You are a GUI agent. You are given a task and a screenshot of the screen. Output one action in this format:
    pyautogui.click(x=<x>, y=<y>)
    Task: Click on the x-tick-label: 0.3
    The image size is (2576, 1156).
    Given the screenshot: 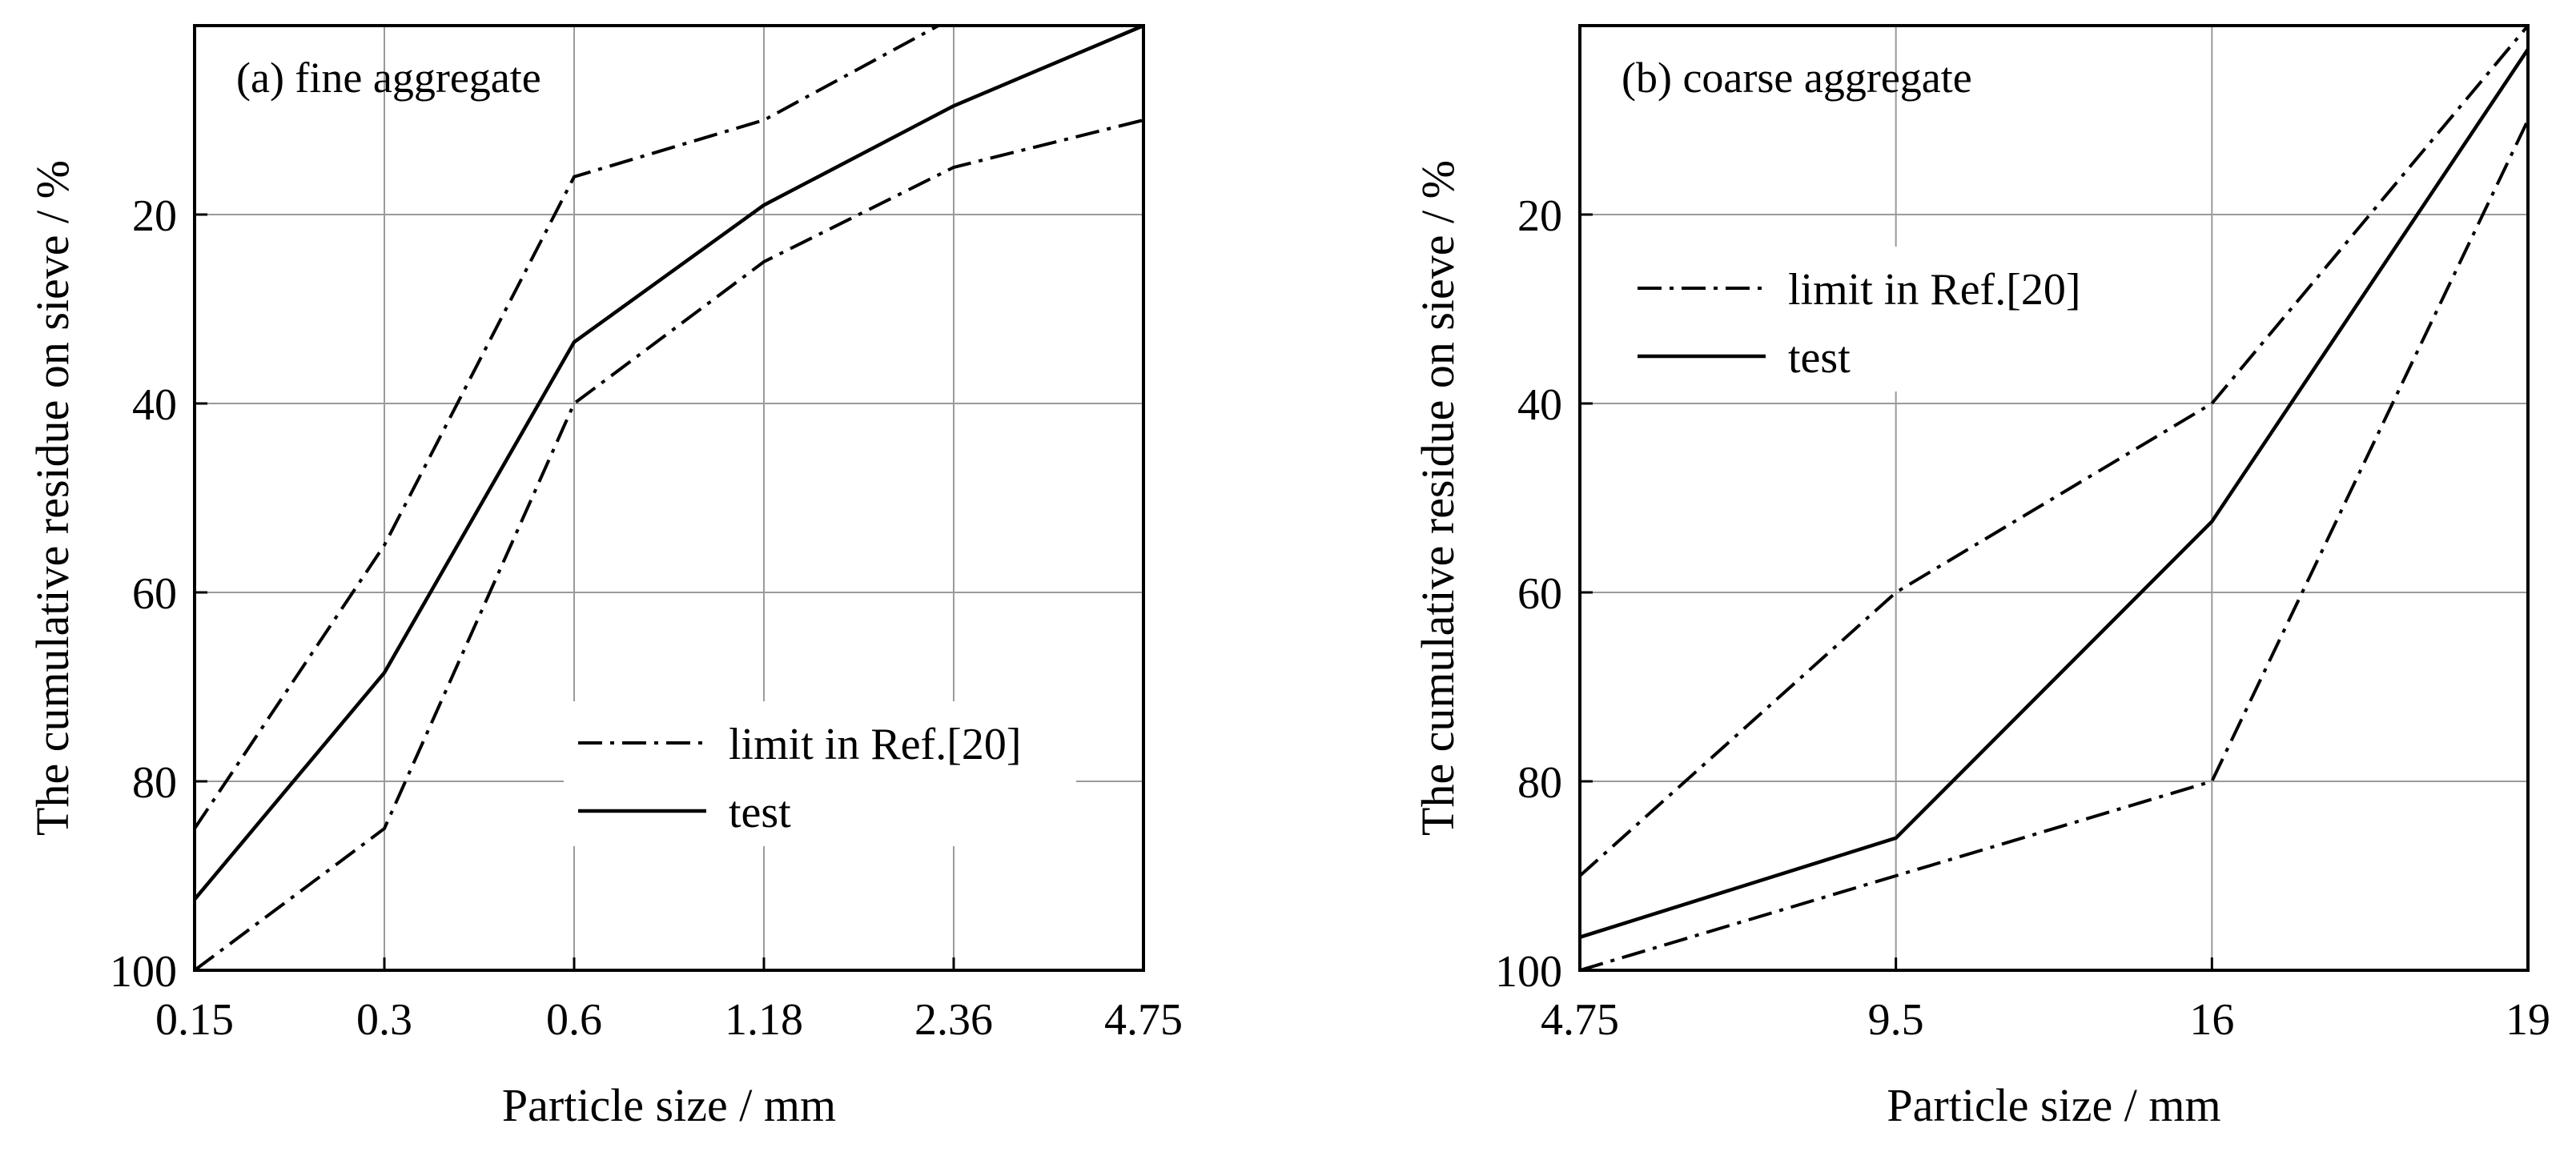 What is the action you would take?
    pyautogui.click(x=384, y=1020)
    